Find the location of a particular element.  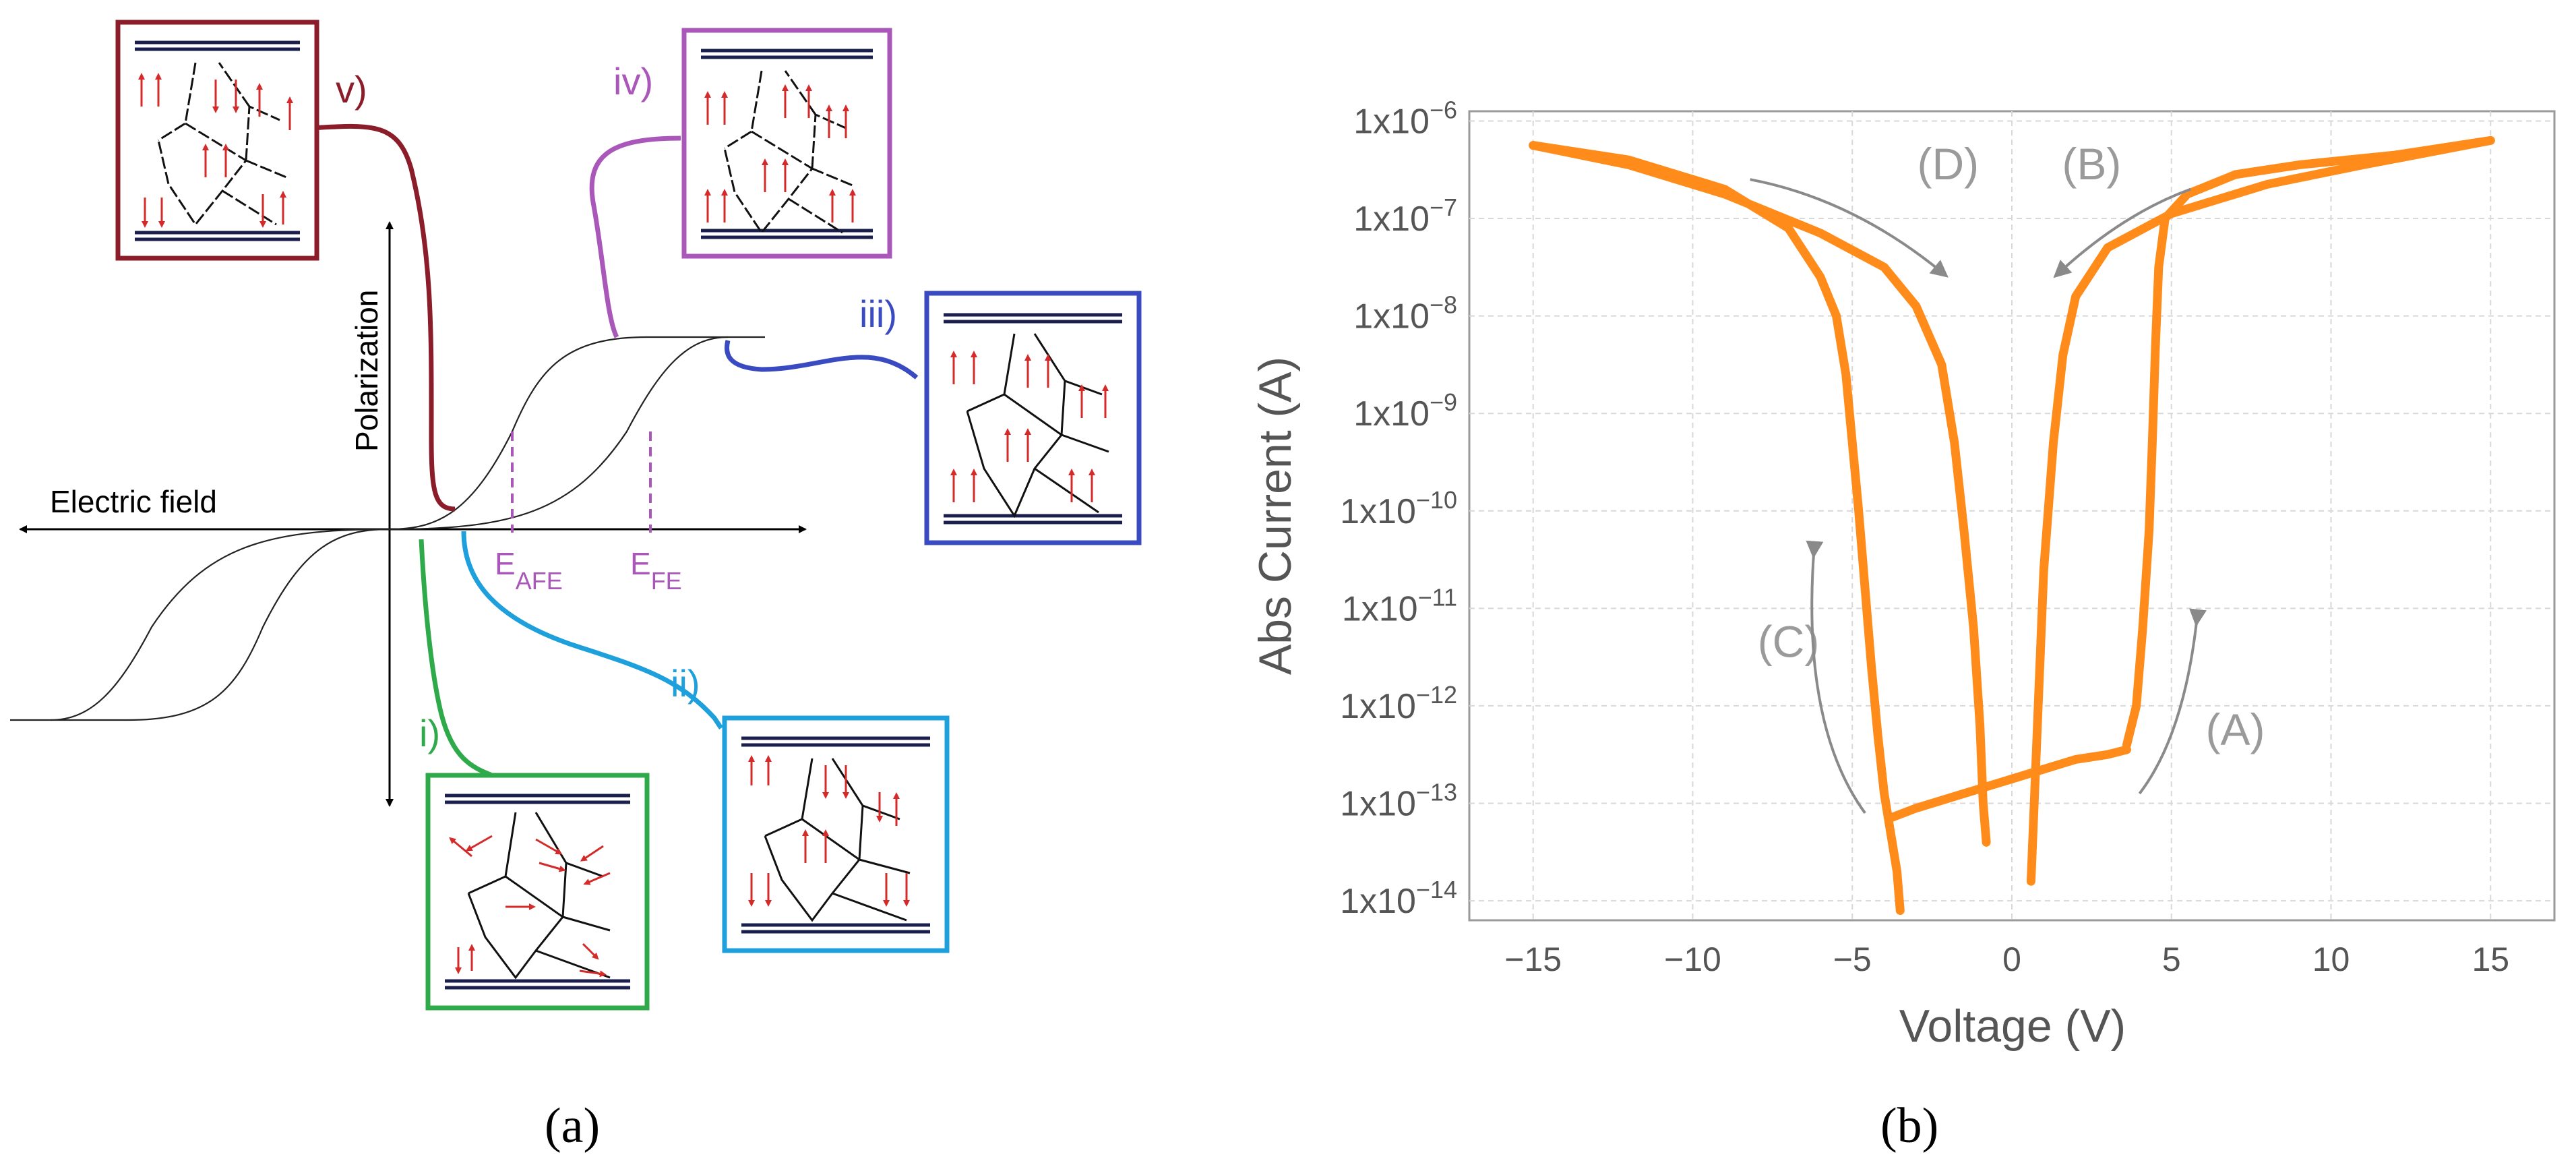

domain-box-v is located at coordinates (217, 140).